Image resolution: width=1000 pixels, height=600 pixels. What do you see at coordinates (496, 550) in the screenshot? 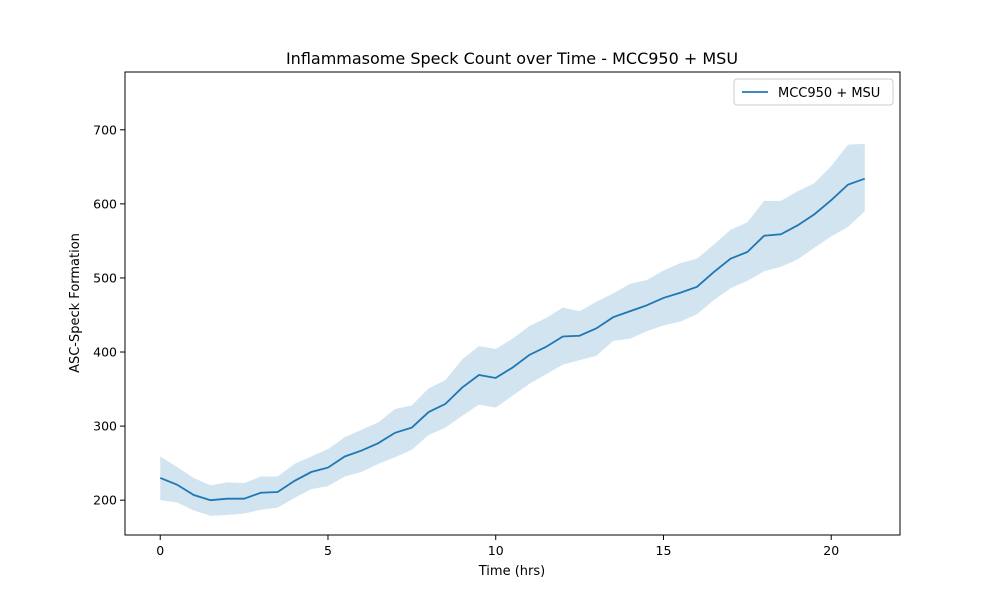
I see `x-tick-label: 10` at bounding box center [496, 550].